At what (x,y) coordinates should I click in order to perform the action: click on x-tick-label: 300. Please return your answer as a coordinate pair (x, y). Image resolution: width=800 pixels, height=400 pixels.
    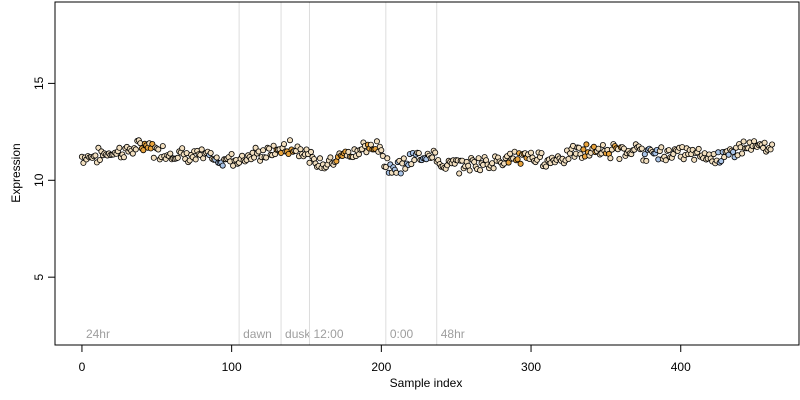
    Looking at the image, I should click on (531, 367).